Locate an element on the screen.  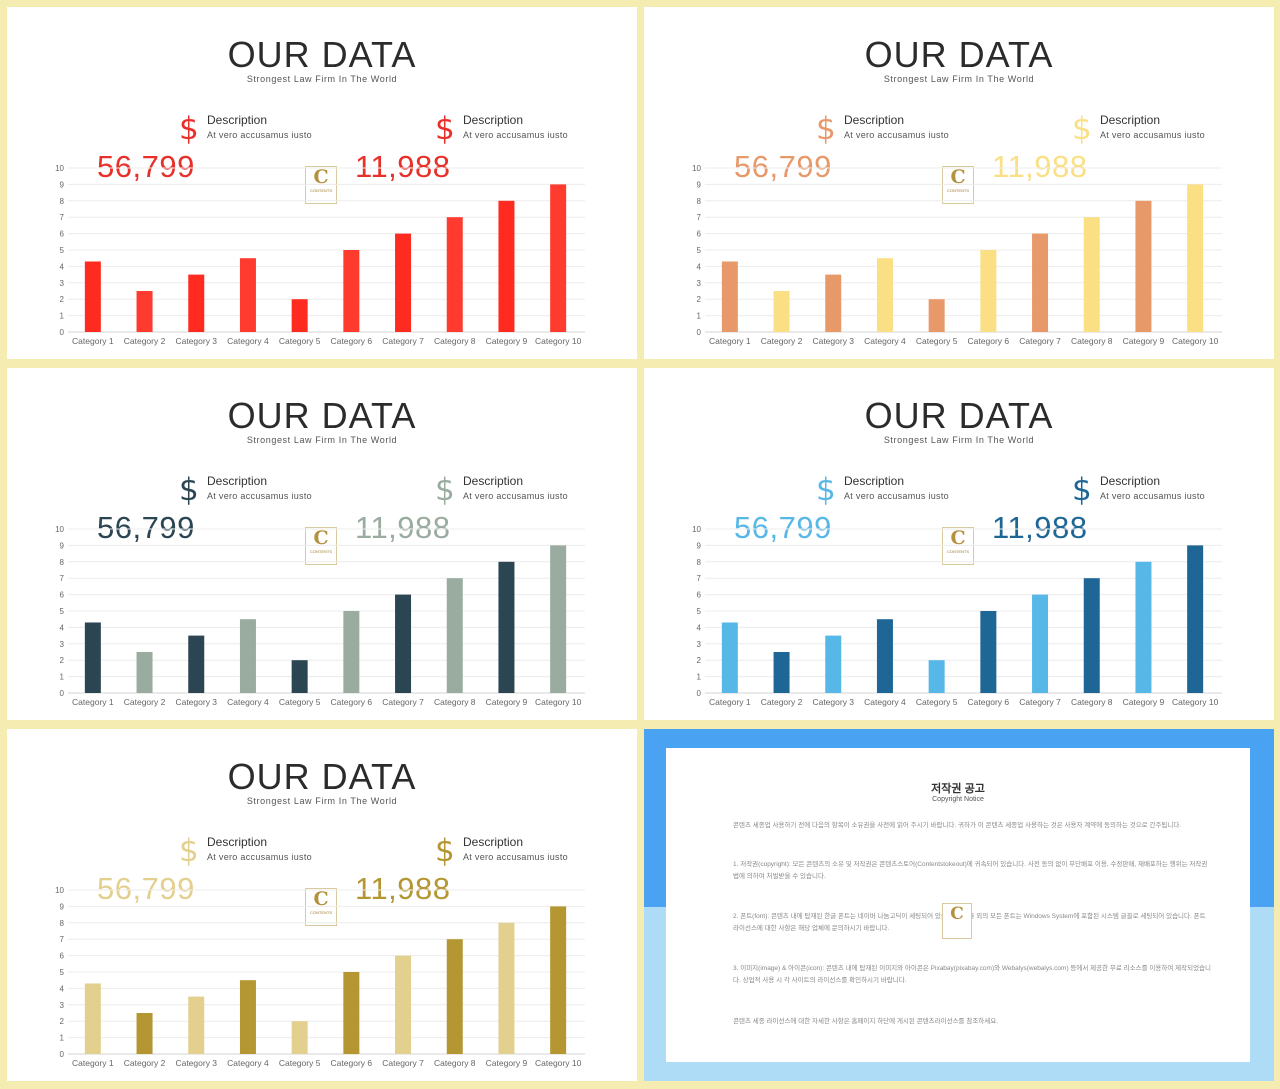
x-tick-label: Category 6 is located at coordinates (989, 702).